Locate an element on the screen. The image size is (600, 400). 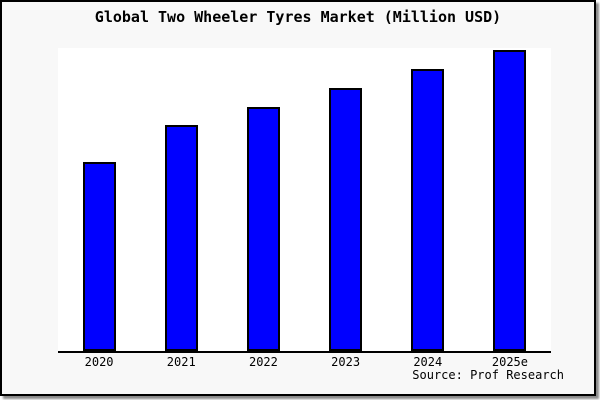
x-tick-label-2022: 2022 is located at coordinates (263, 362).